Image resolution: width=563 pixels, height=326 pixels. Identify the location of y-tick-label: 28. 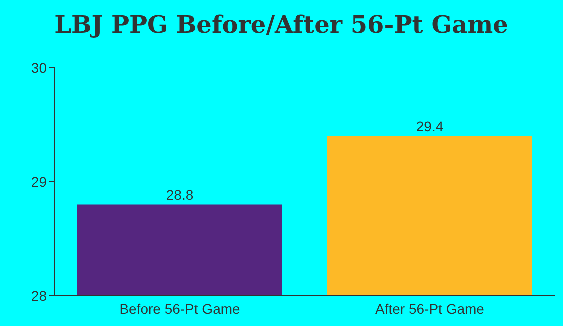
(39, 296).